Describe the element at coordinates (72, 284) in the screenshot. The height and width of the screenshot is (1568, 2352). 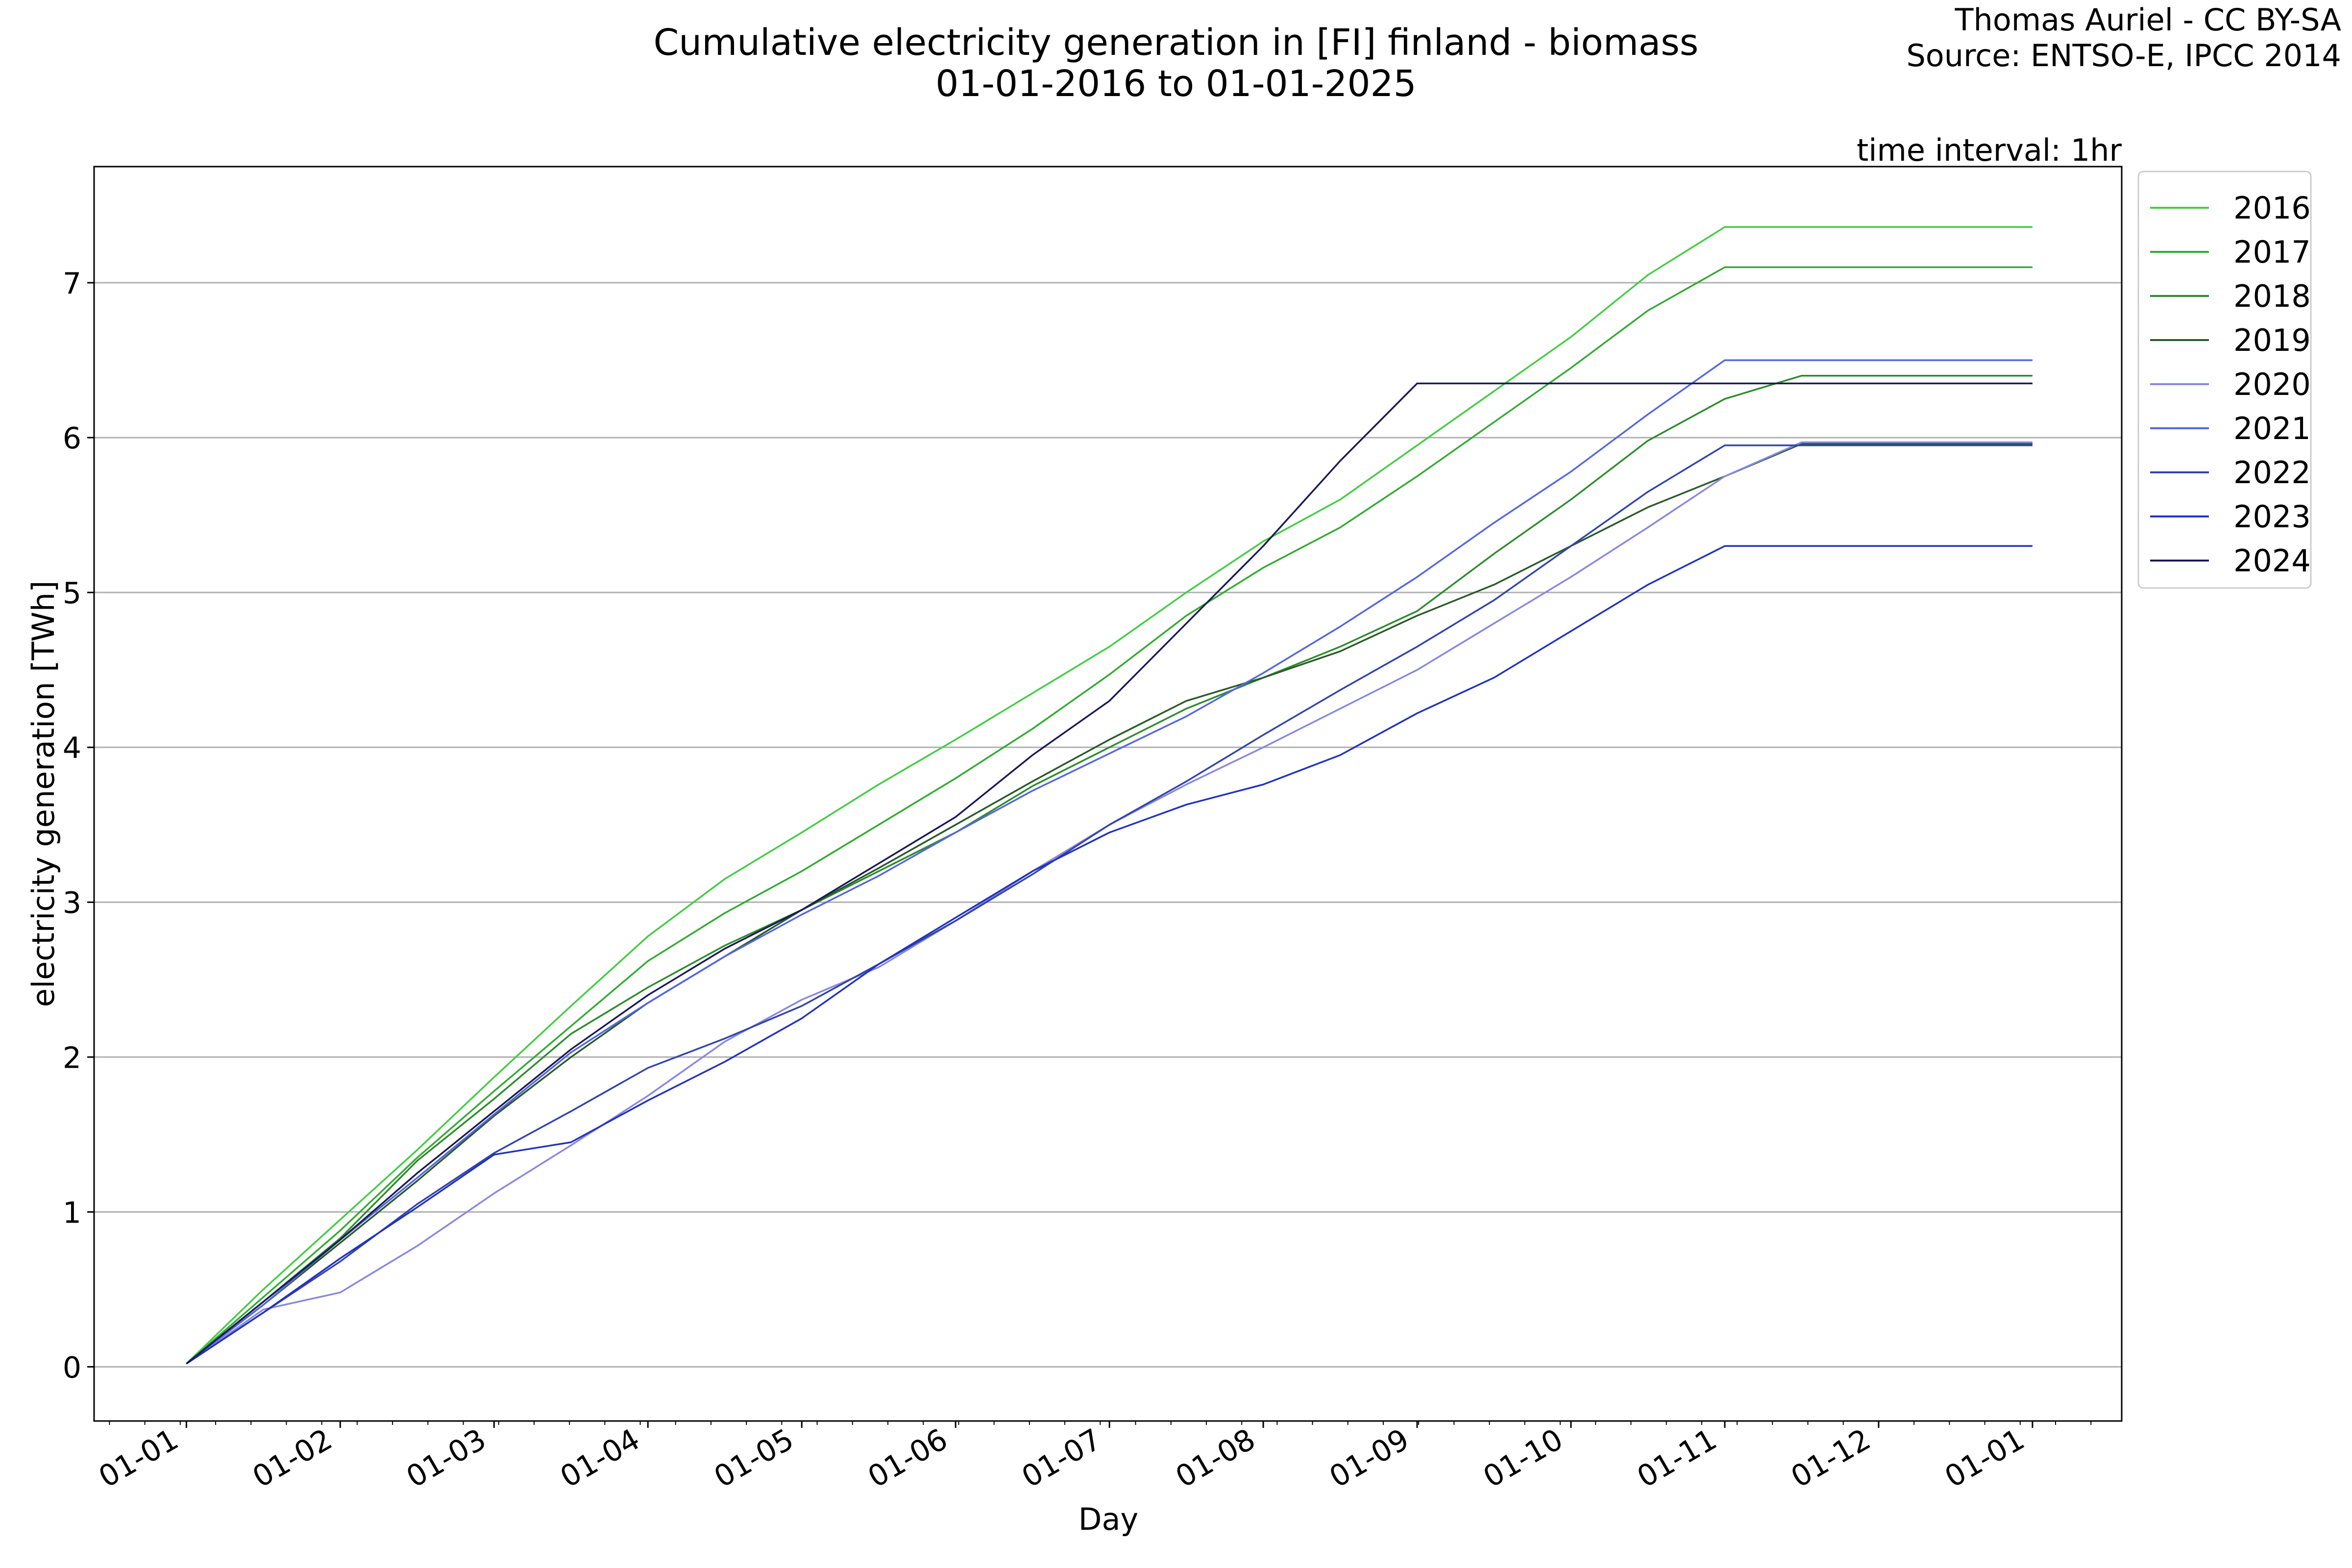
I see `y-tick-label: 7` at that location.